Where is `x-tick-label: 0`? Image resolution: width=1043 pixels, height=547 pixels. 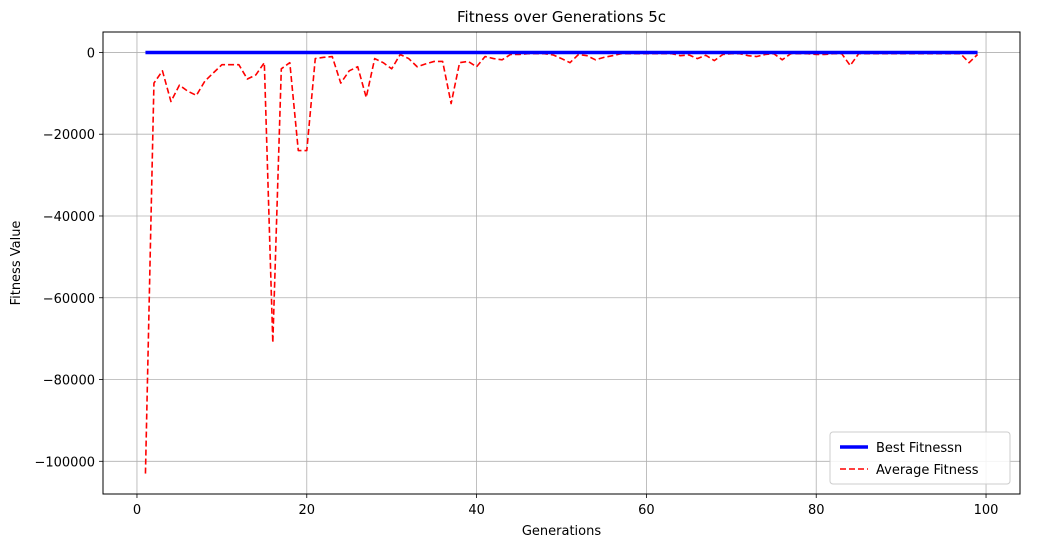 x-tick-label: 0 is located at coordinates (137, 510).